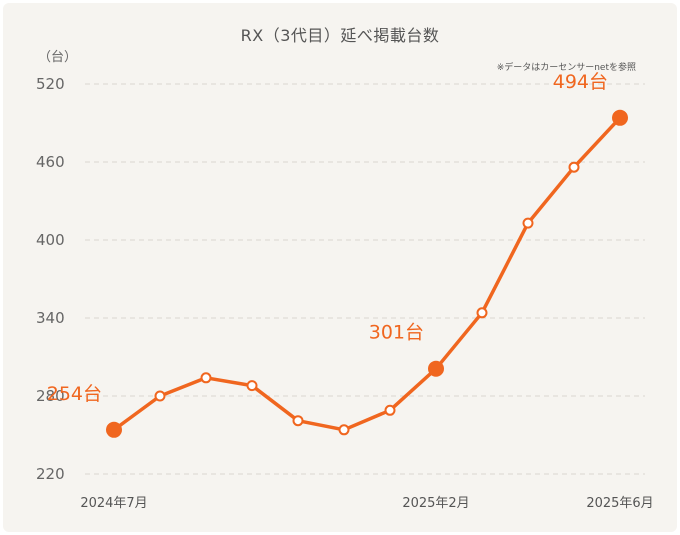 The height and width of the screenshot is (535, 680). Describe the element at coordinates (340, 35) in the screenshot. I see `chart-title: RX（3代目）延べ掲載台数` at that location.